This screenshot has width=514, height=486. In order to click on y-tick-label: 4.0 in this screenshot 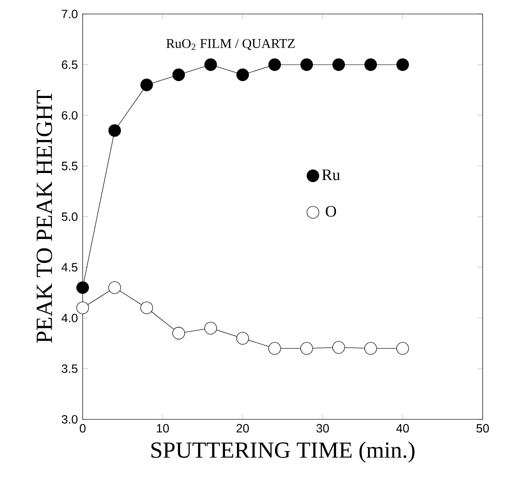, I will do `click(70, 318)`.